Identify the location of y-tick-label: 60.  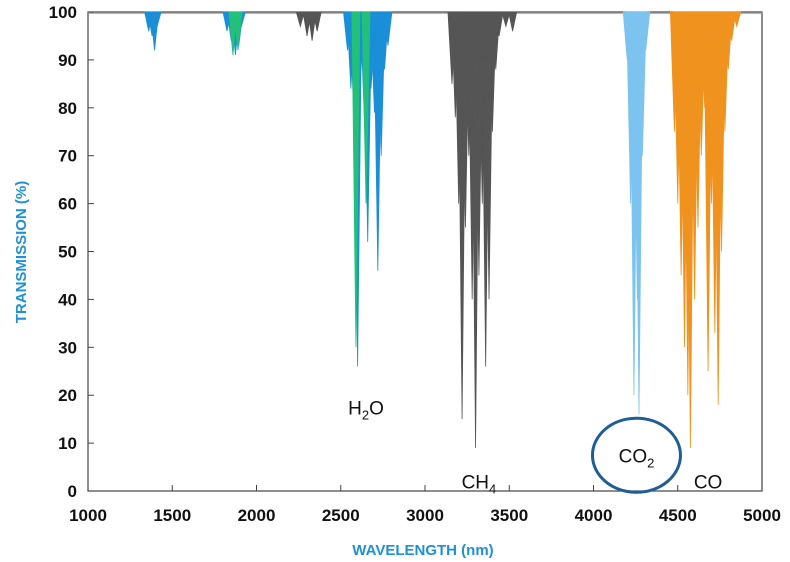
(67, 204).